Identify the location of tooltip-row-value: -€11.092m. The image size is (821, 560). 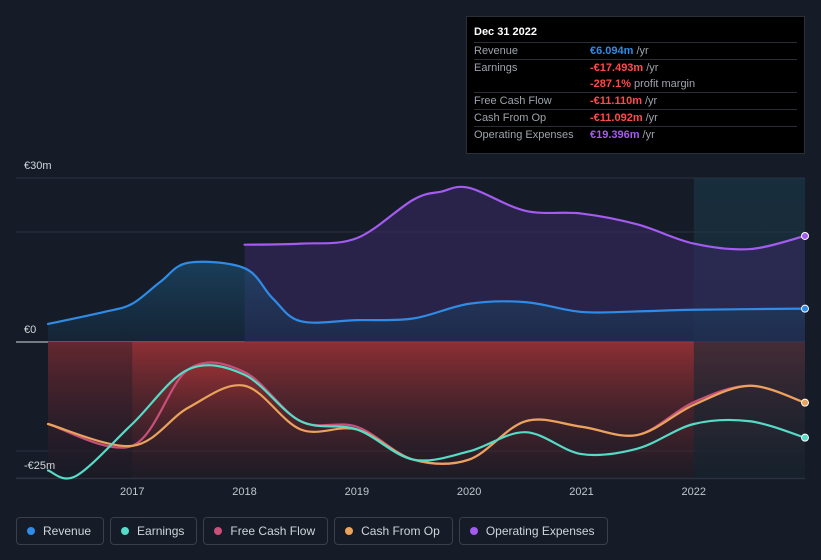
(616, 118).